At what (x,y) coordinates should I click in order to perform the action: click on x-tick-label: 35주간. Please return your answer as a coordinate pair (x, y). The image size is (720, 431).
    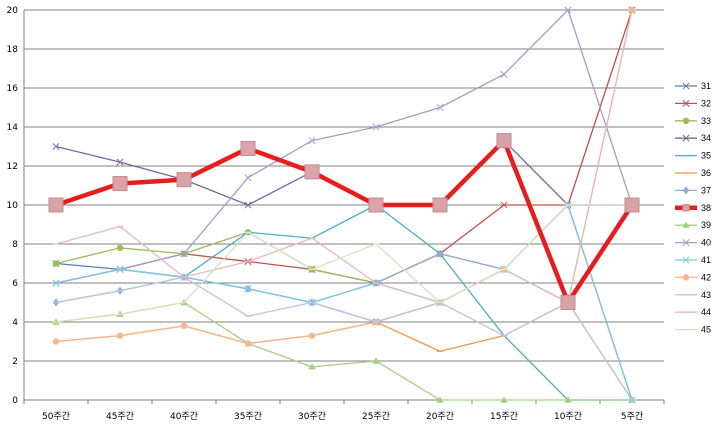
    Looking at the image, I should click on (248, 416).